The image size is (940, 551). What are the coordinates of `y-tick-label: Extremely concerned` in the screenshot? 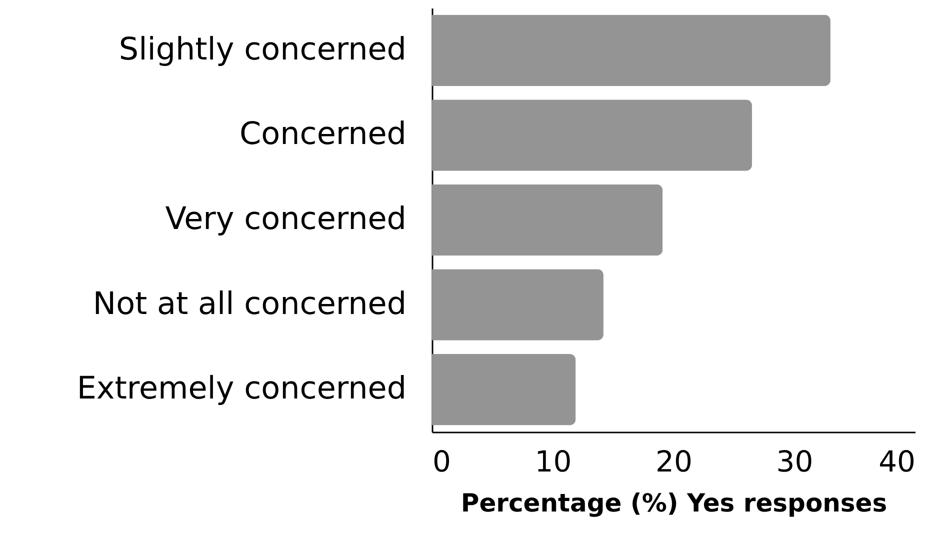 It's located at (241, 388).